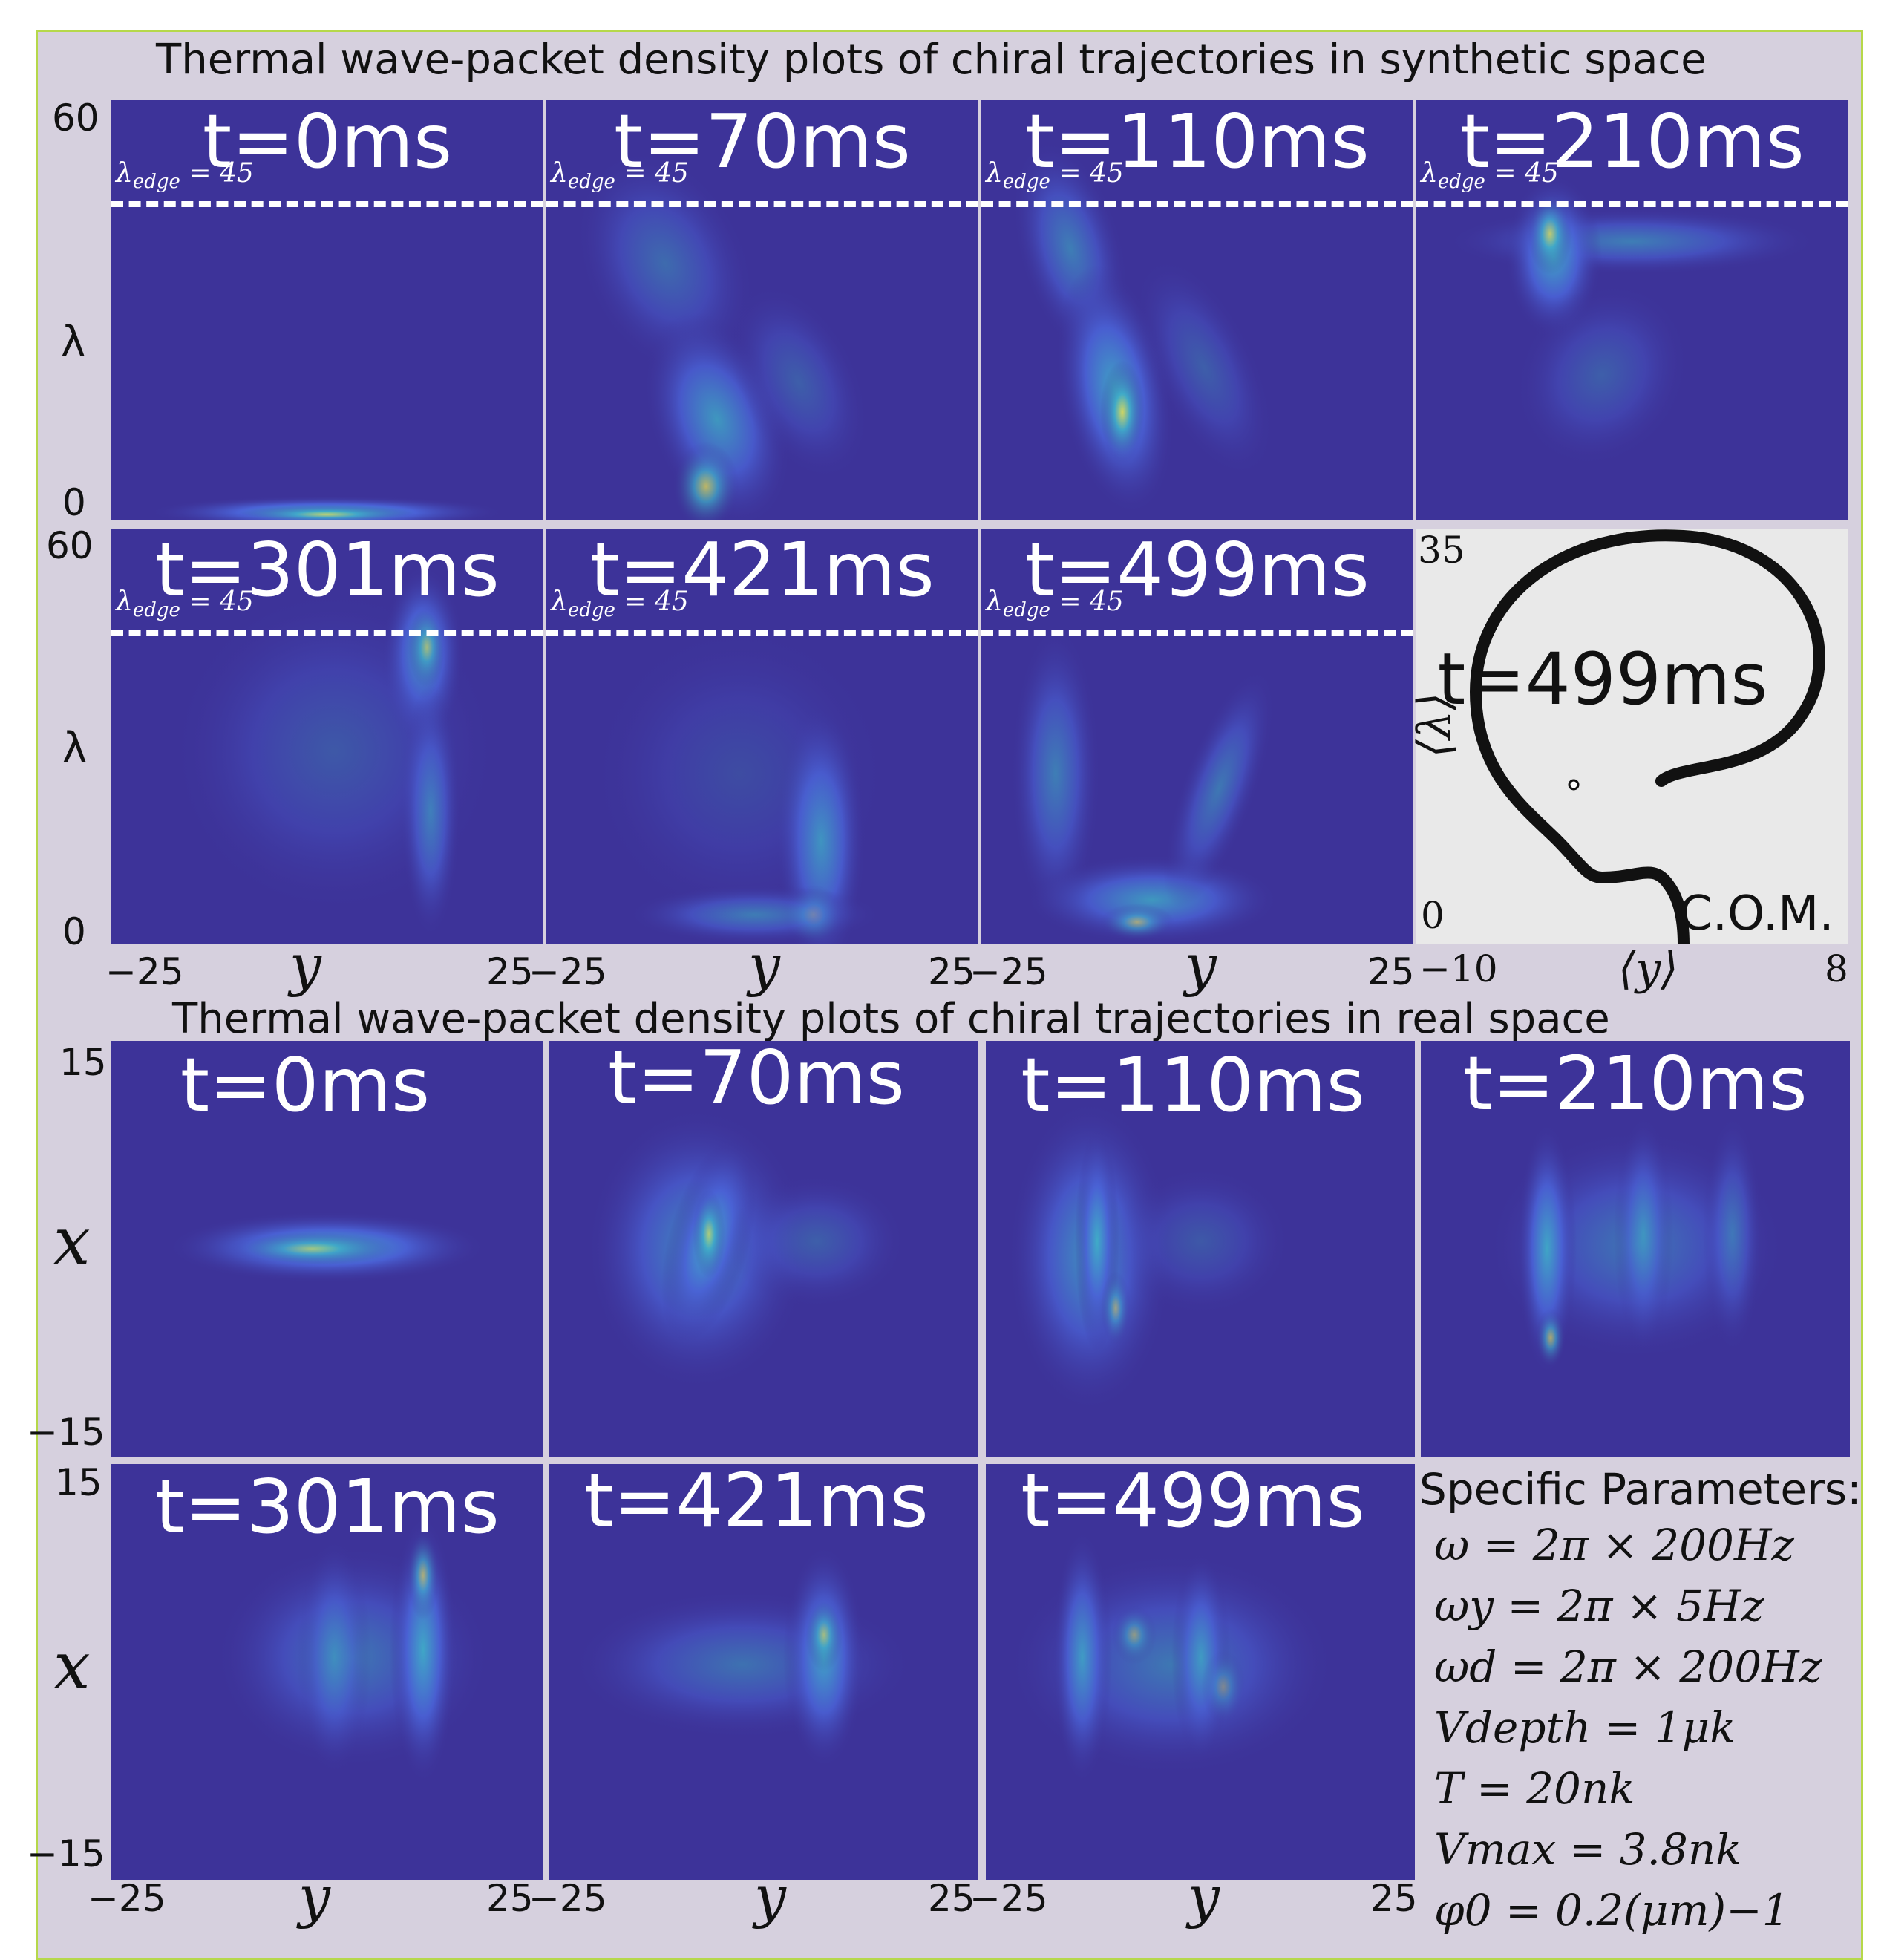 This screenshot has height=1960, width=1884. I want to click on synthetic-row1-y-label: λ, so click(73, 342).